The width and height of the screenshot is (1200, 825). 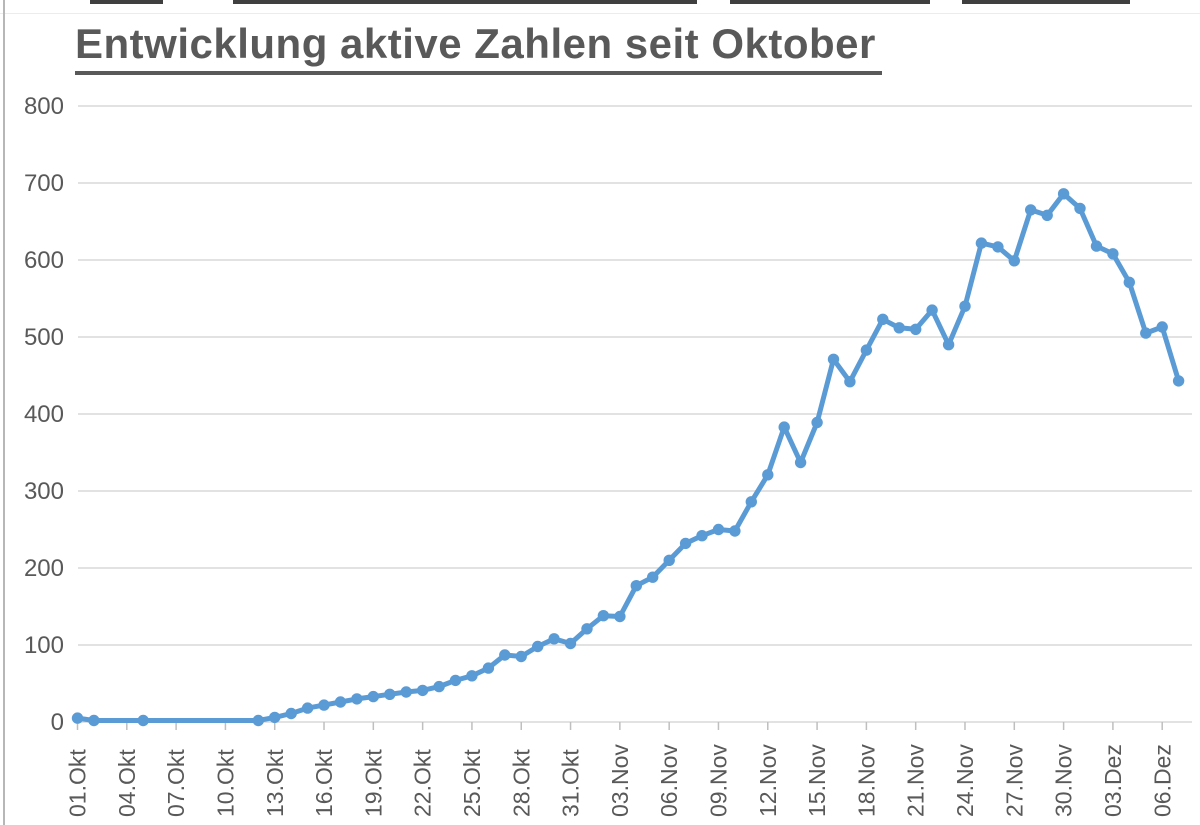 What do you see at coordinates (78, 783) in the screenshot?
I see `x-tick-label: 01.Okt` at bounding box center [78, 783].